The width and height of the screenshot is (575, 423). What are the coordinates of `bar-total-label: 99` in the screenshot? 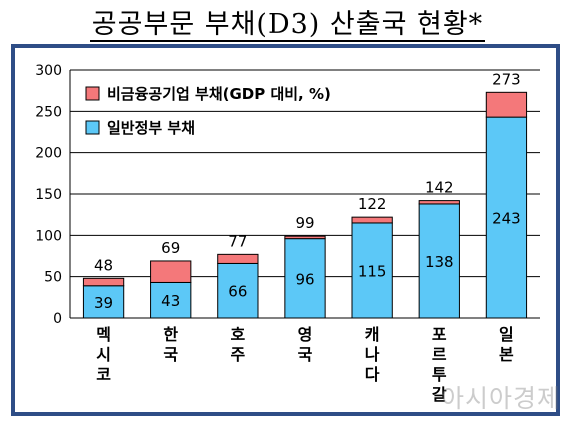 It's located at (304, 223).